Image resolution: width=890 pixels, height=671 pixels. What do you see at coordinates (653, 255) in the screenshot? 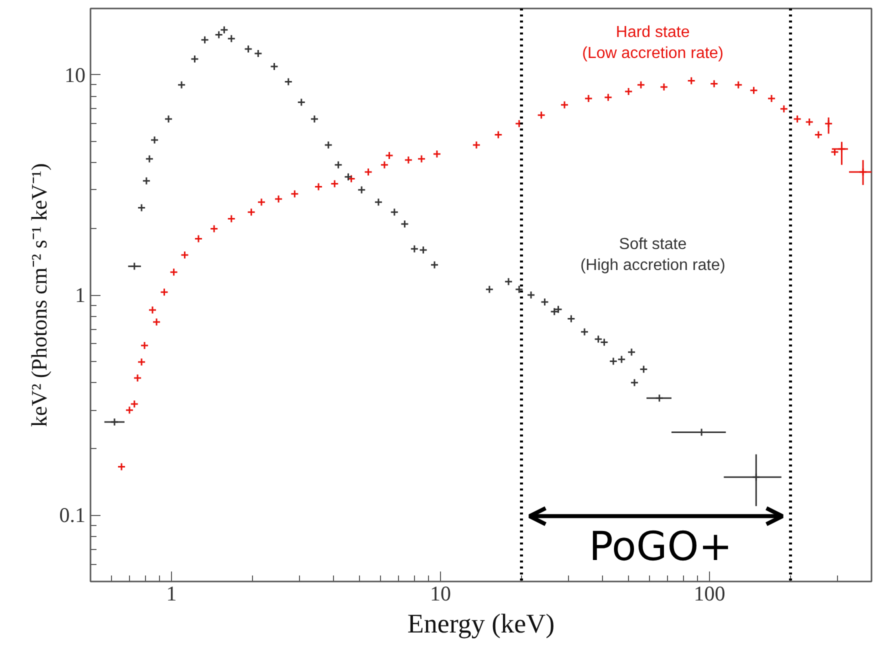
I see `annotation: Soft state (High accretion rate)` at bounding box center [653, 255].